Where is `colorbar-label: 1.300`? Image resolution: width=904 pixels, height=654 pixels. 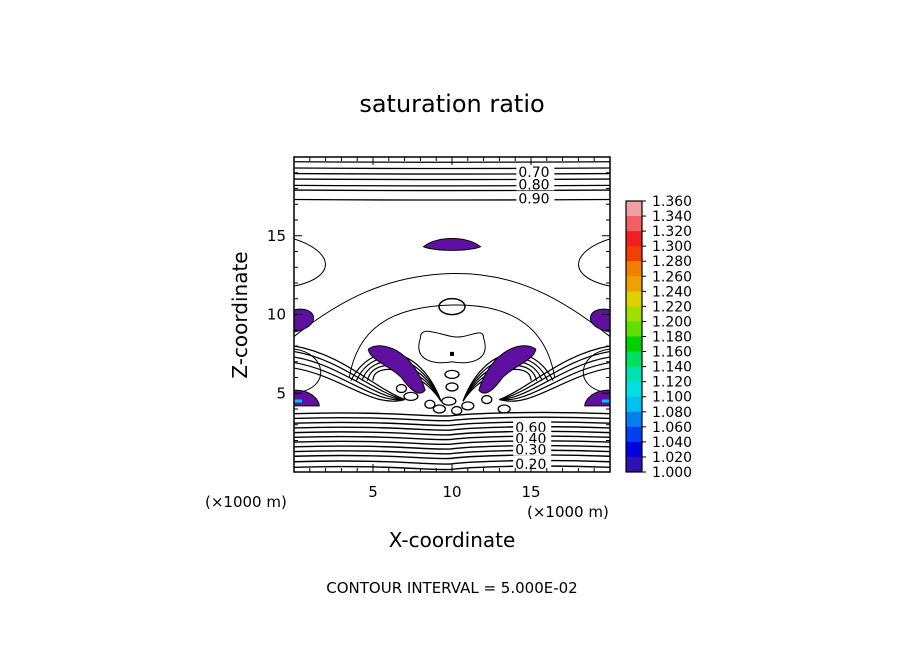
colorbar-label: 1.300 is located at coordinates (672, 247).